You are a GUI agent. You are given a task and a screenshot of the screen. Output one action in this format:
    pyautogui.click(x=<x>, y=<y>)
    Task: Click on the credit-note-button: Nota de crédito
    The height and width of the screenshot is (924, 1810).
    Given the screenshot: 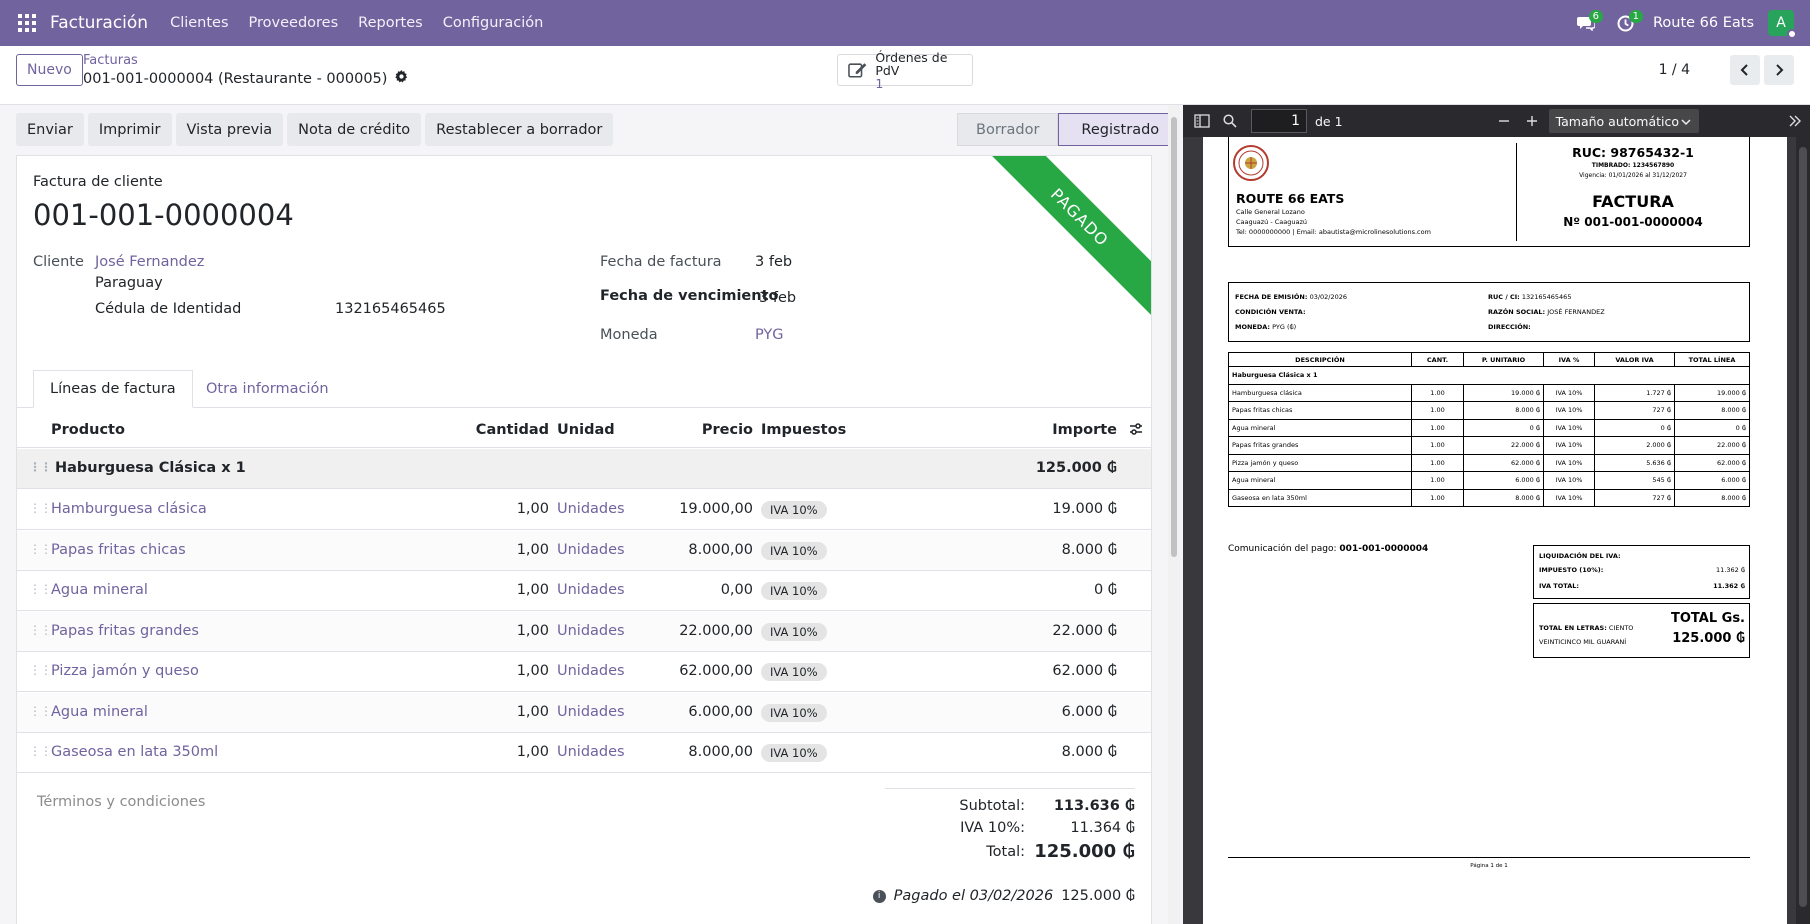 What is the action you would take?
    pyautogui.click(x=354, y=129)
    